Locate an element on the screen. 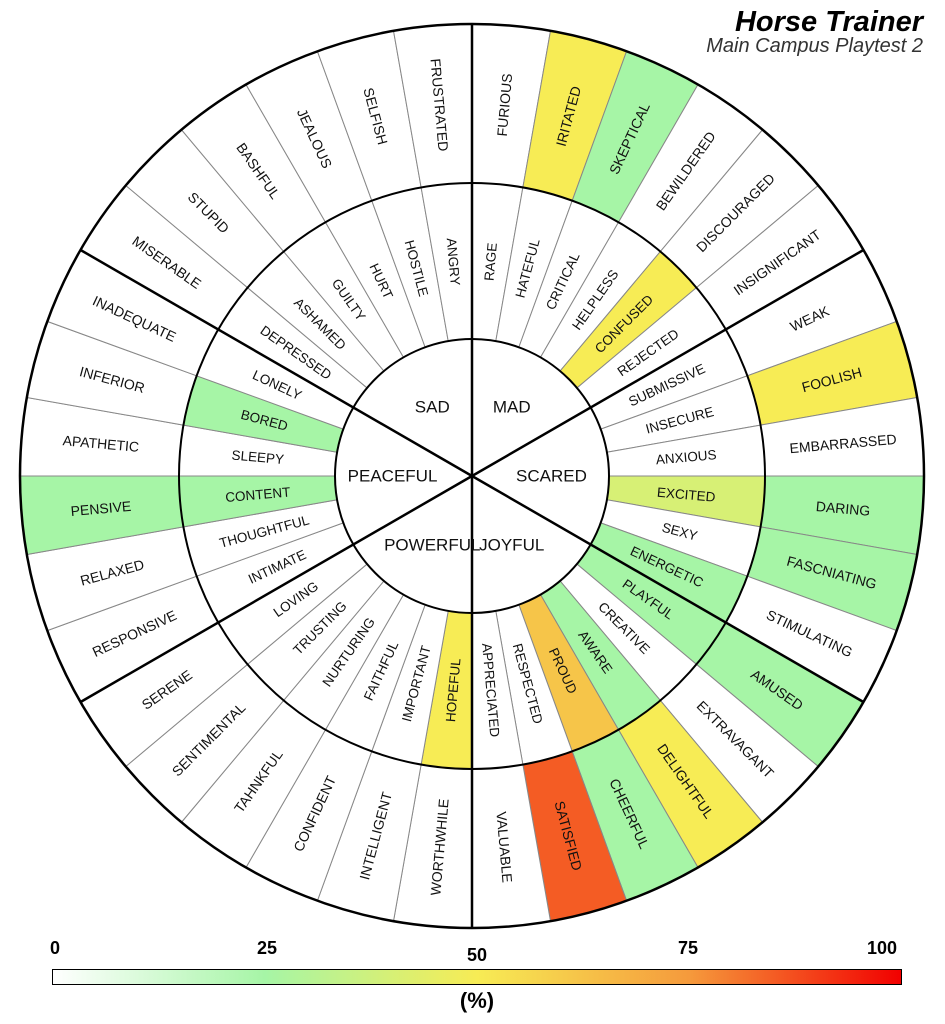 The image size is (945, 1024). outer-label-valuable: VALUABLE is located at coordinates (504, 847).